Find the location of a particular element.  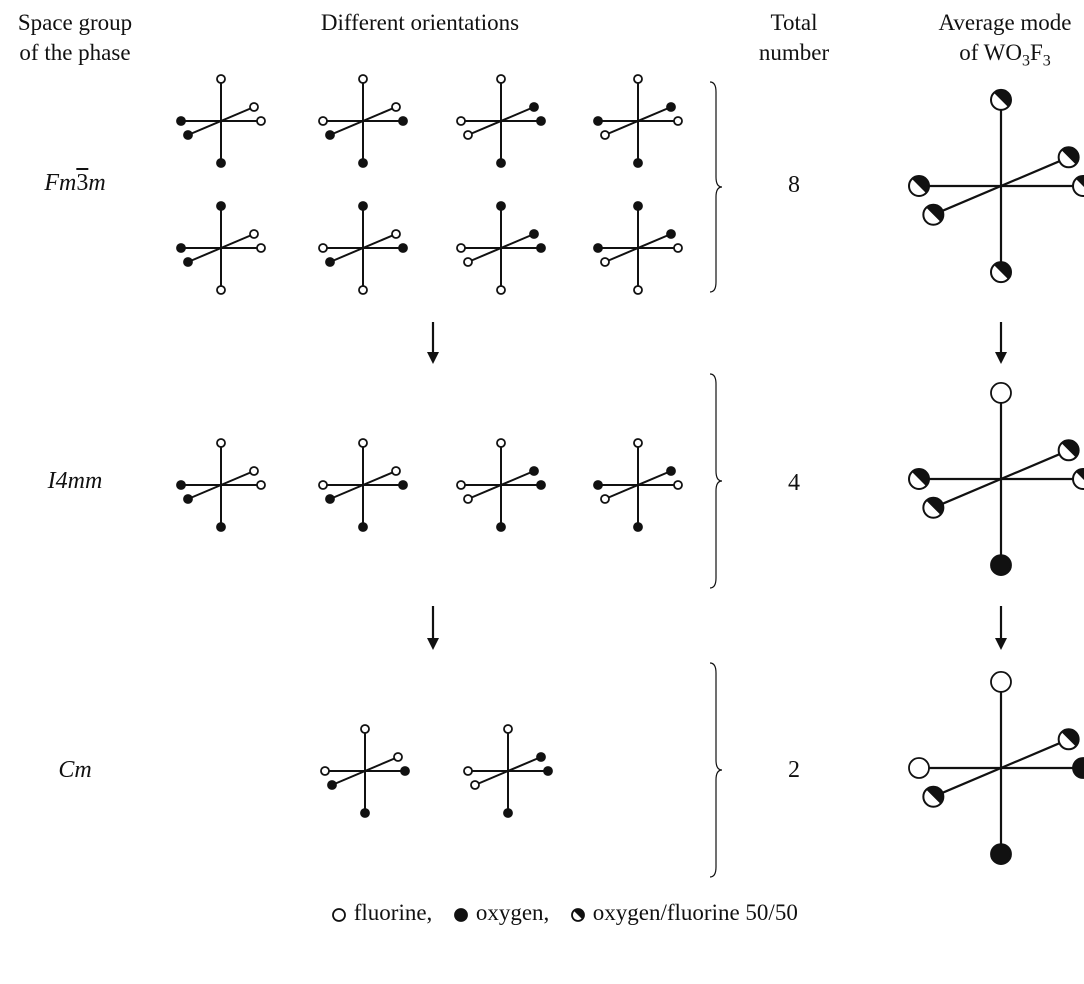

total-number-cm: 2 is located at coordinates (794, 770).